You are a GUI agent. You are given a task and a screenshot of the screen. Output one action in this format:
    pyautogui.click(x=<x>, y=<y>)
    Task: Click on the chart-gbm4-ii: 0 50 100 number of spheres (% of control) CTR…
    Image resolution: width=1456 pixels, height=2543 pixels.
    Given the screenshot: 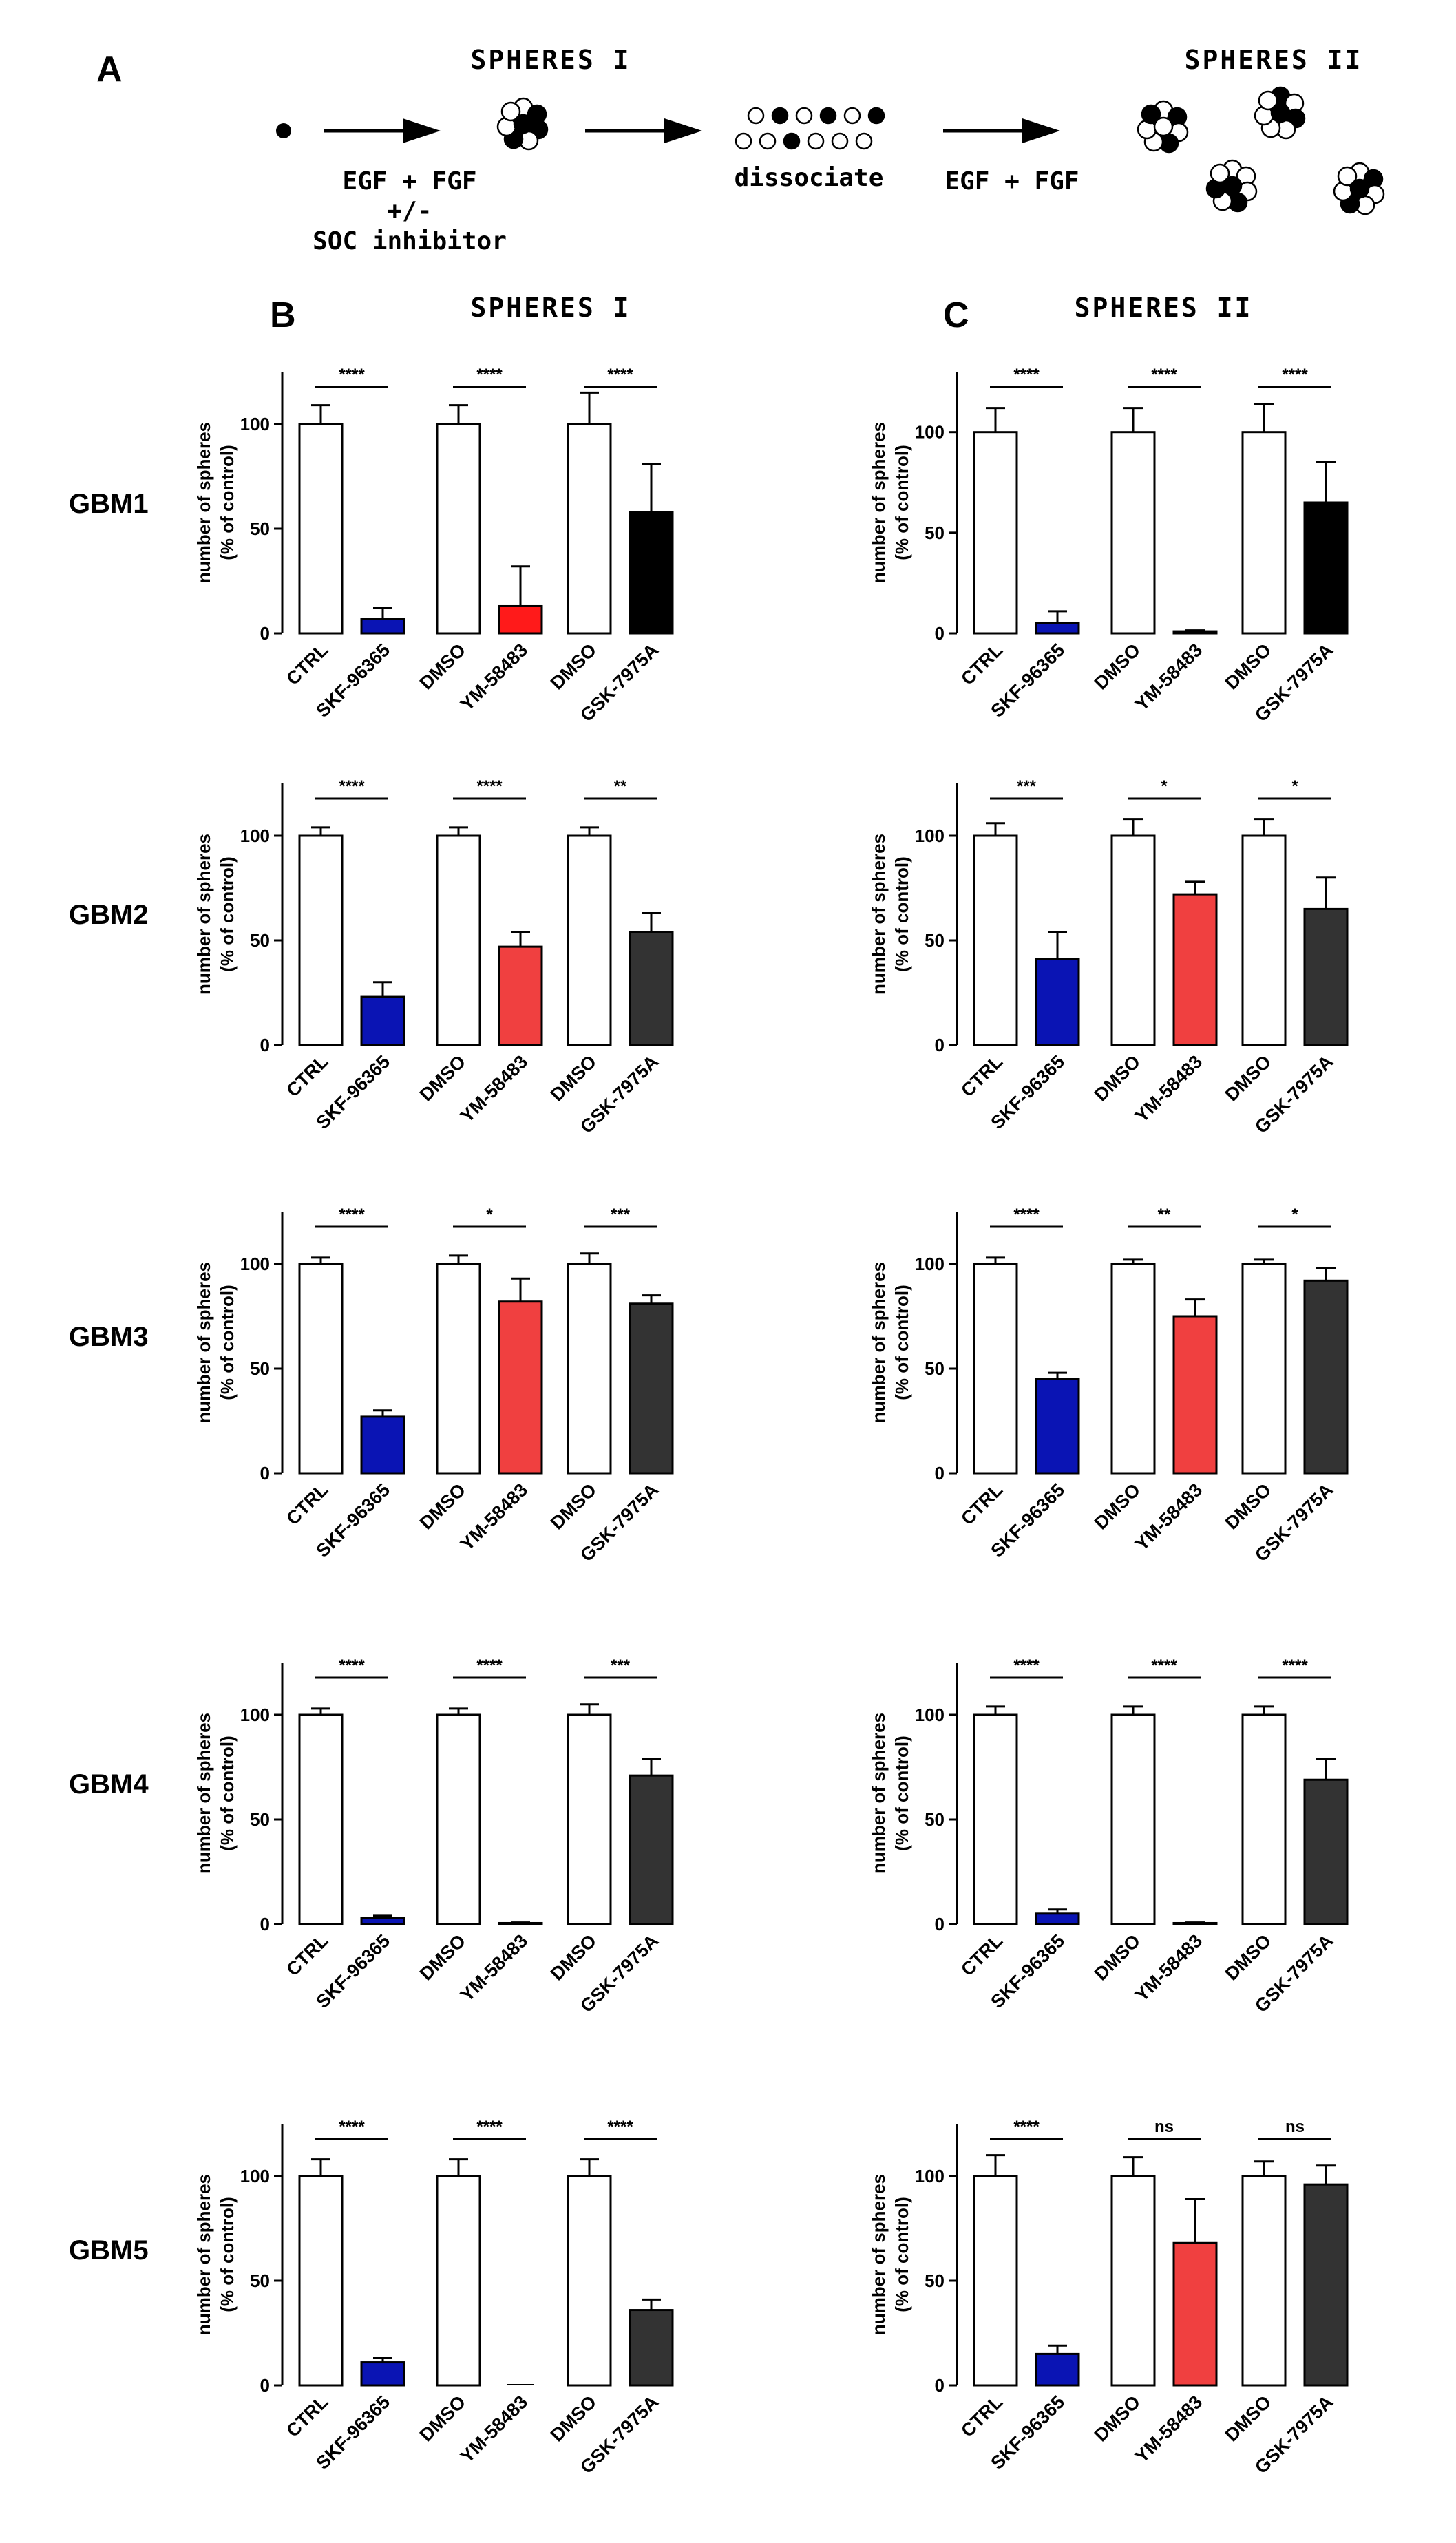 What is the action you would take?
    pyautogui.click(x=1108, y=1836)
    